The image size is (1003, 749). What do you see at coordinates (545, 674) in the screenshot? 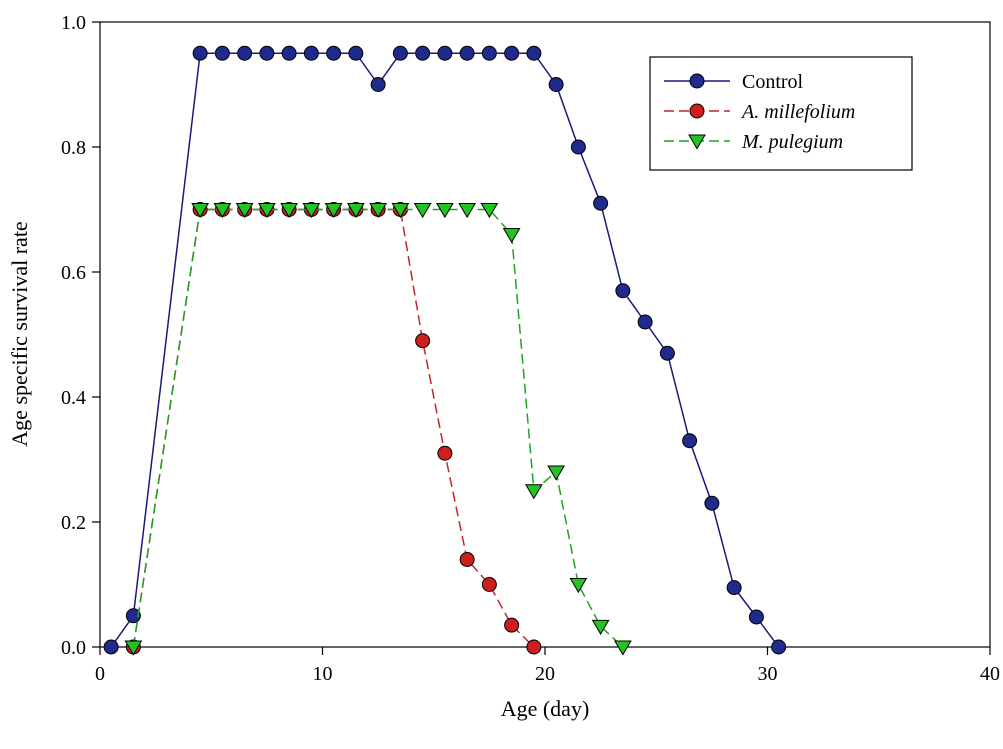
I see `x-tick-label: 20` at bounding box center [545, 674].